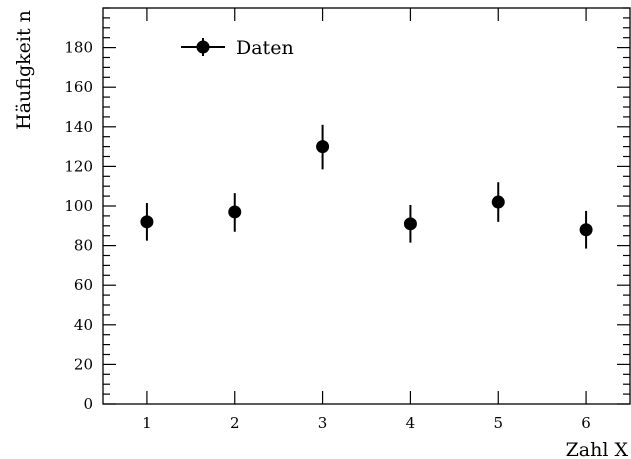 The width and height of the screenshot is (631, 459). What do you see at coordinates (78, 166) in the screenshot?
I see `y-tick-label: 120` at bounding box center [78, 166].